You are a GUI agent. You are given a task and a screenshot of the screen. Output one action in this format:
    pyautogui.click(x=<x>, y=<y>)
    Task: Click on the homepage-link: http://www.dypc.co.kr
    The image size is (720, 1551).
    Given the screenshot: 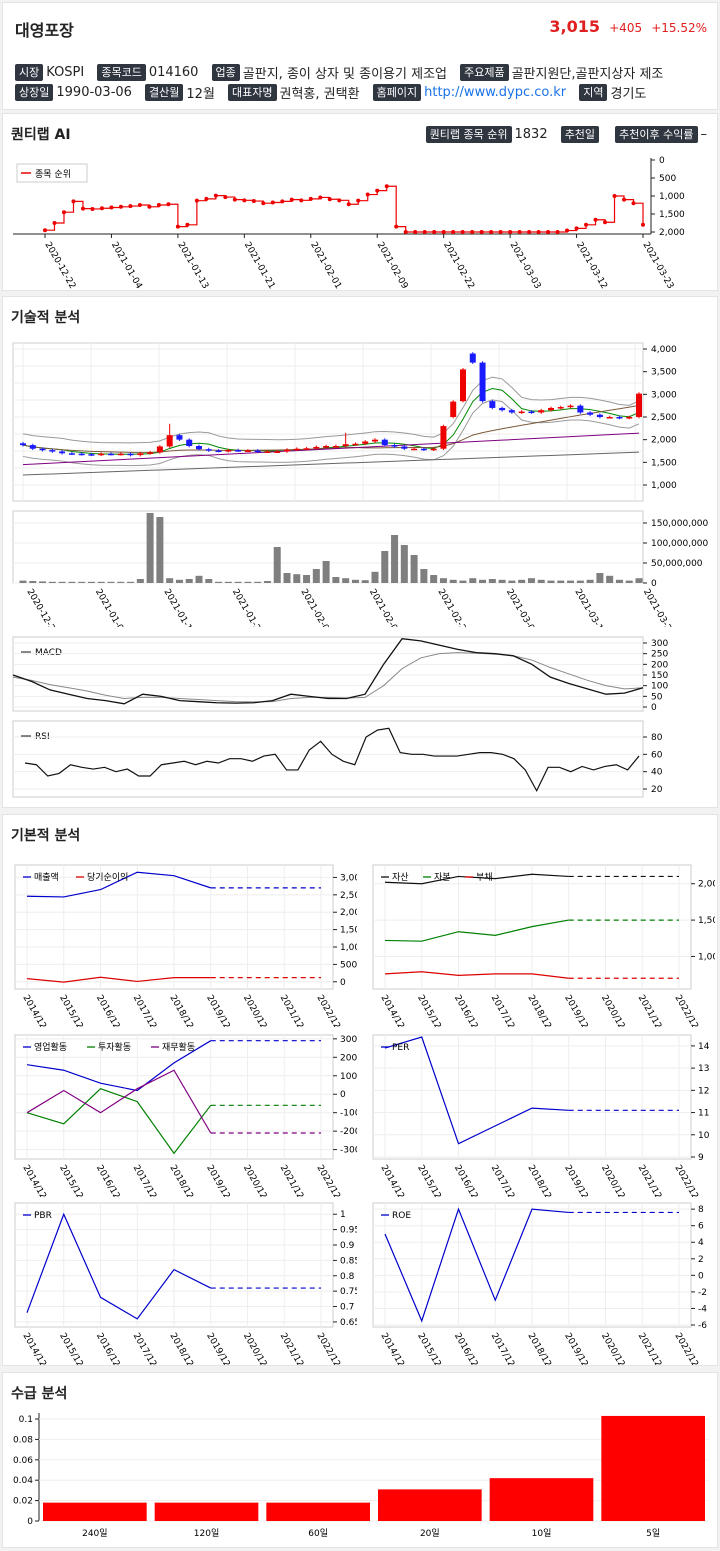 What is the action you would take?
    pyautogui.click(x=495, y=92)
    